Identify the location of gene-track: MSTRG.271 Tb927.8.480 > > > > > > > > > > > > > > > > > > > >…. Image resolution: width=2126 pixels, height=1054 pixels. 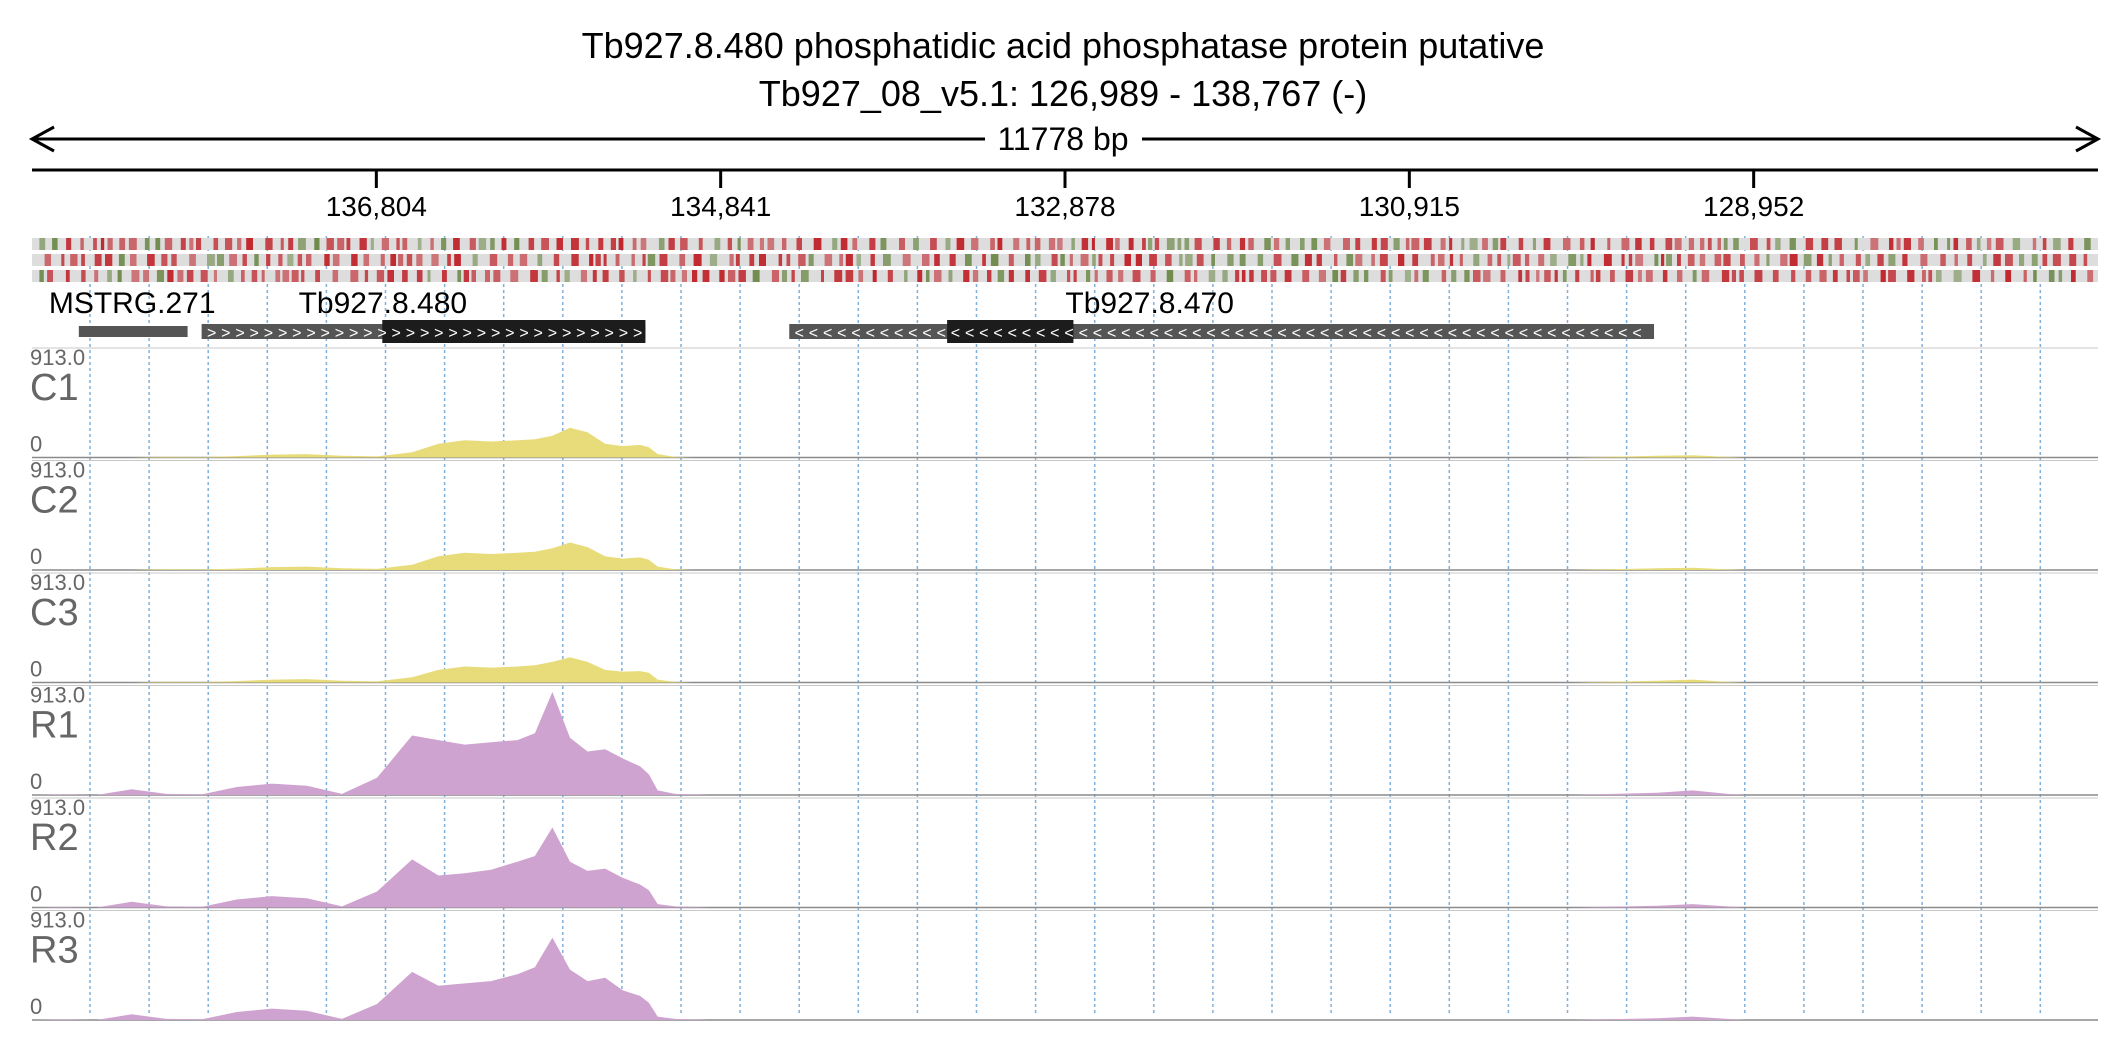
(852, 315).